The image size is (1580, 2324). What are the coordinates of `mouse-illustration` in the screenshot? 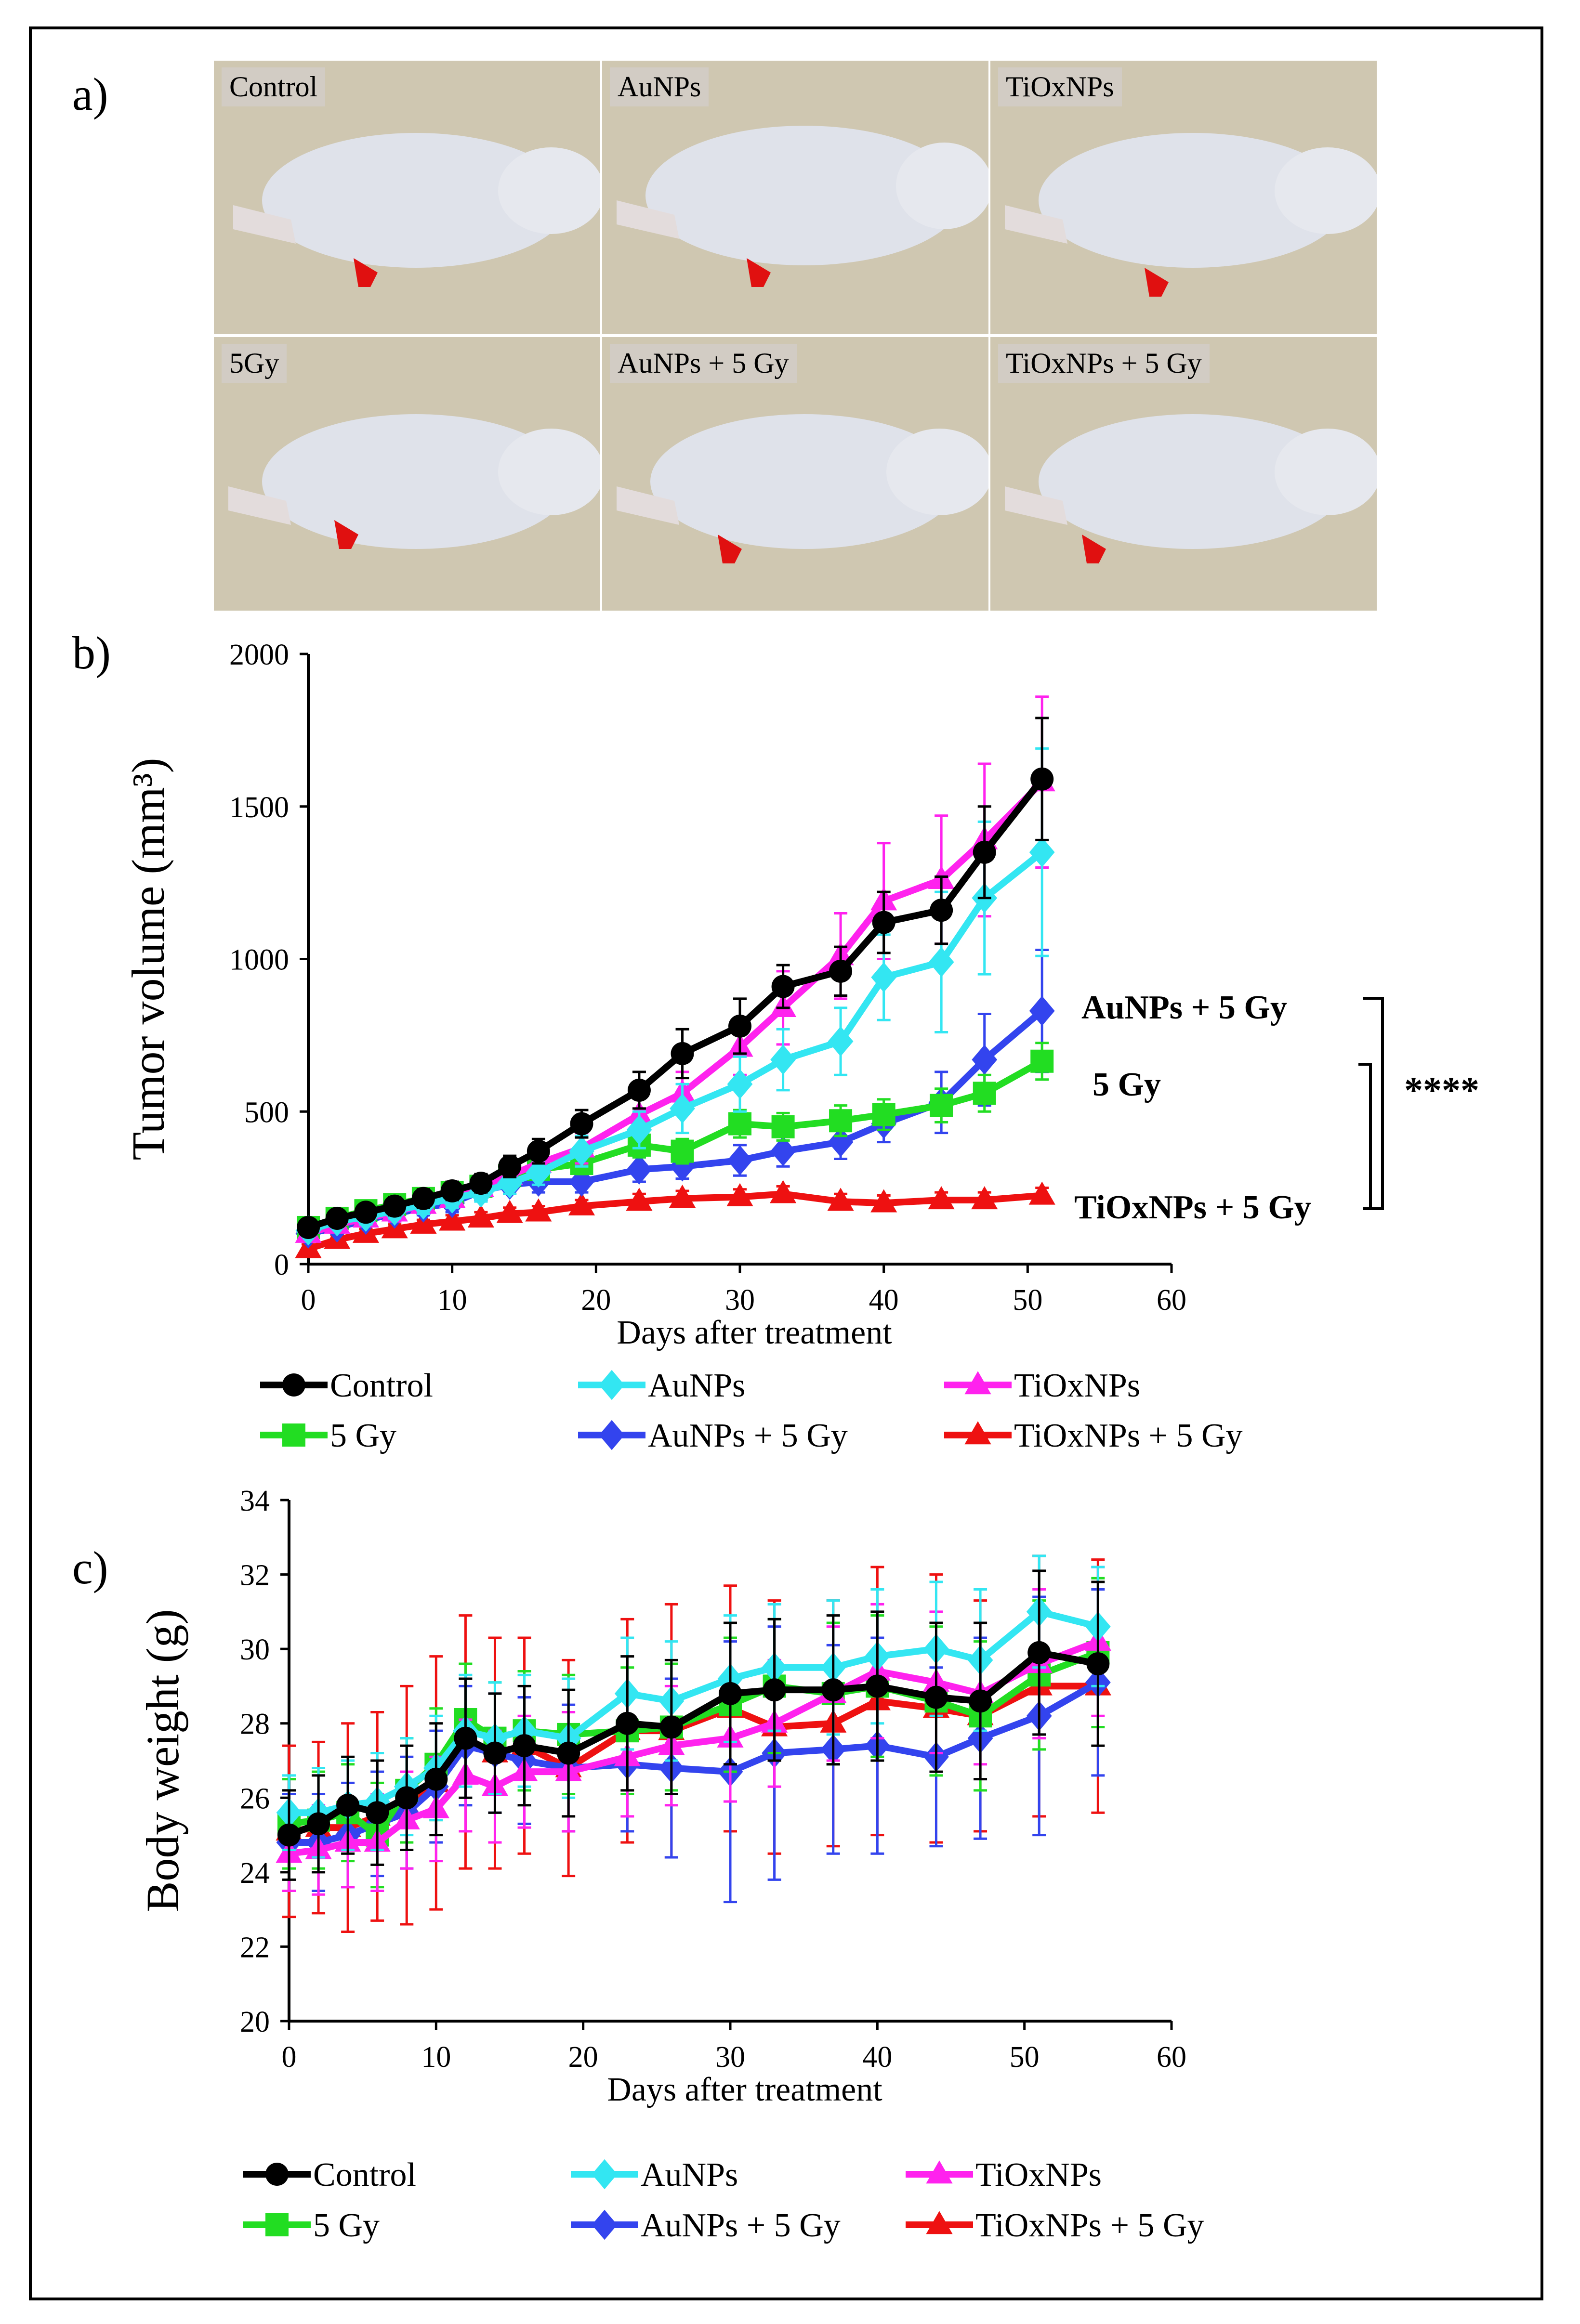 It's located at (407, 198).